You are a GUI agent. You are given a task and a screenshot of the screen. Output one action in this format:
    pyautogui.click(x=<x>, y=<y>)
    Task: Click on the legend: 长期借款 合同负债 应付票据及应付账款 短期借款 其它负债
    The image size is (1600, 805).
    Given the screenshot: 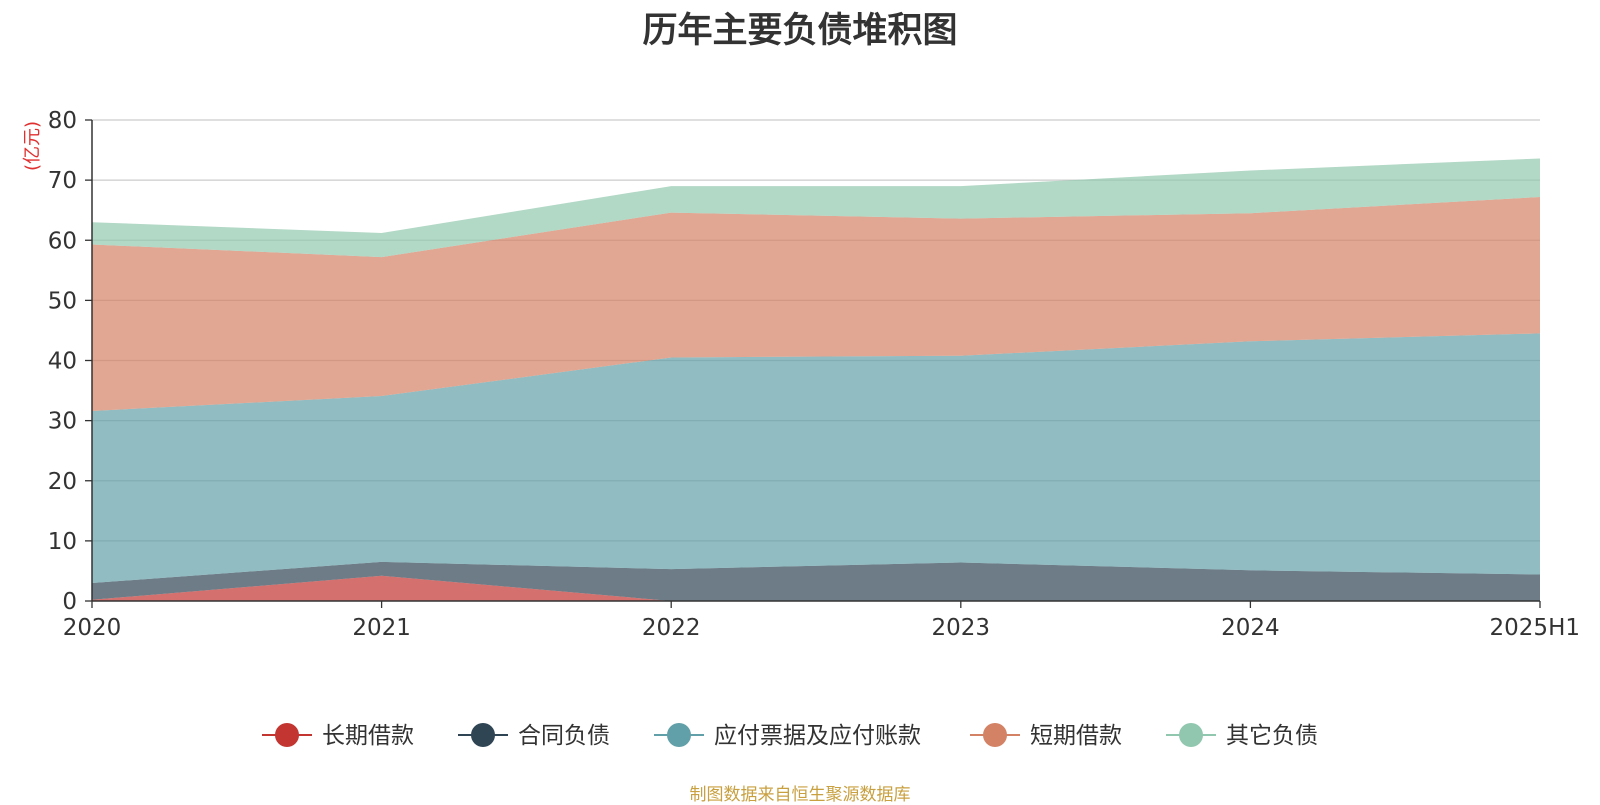 What is the action you would take?
    pyautogui.click(x=790, y=736)
    